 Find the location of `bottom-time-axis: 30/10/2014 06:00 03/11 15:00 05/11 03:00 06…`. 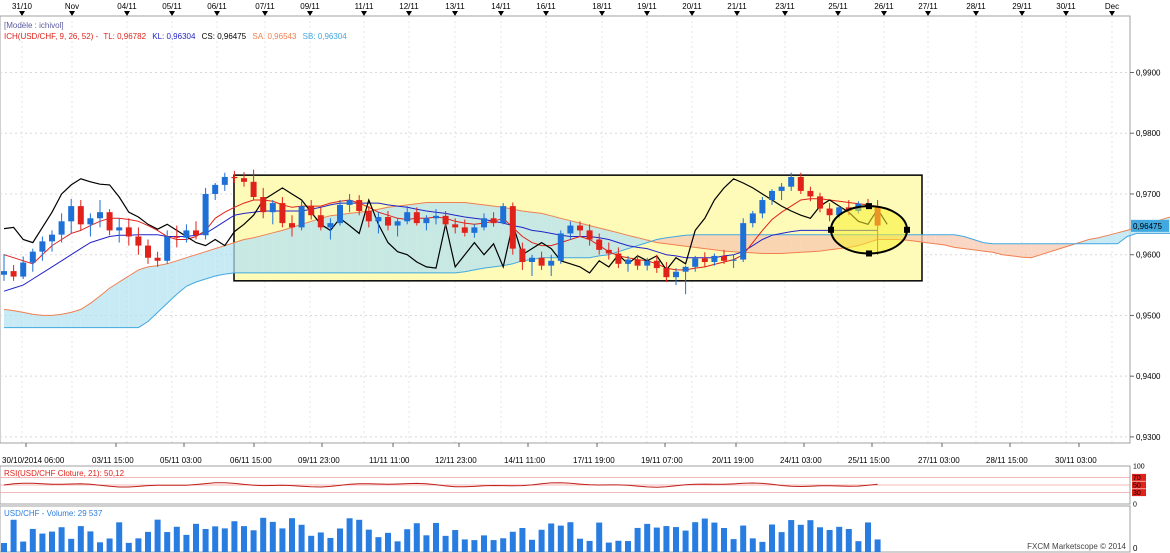

bottom-time-axis: 30/10/2014 06:00 03/11 15:00 05/11 03:00 06… is located at coordinates (565, 453).